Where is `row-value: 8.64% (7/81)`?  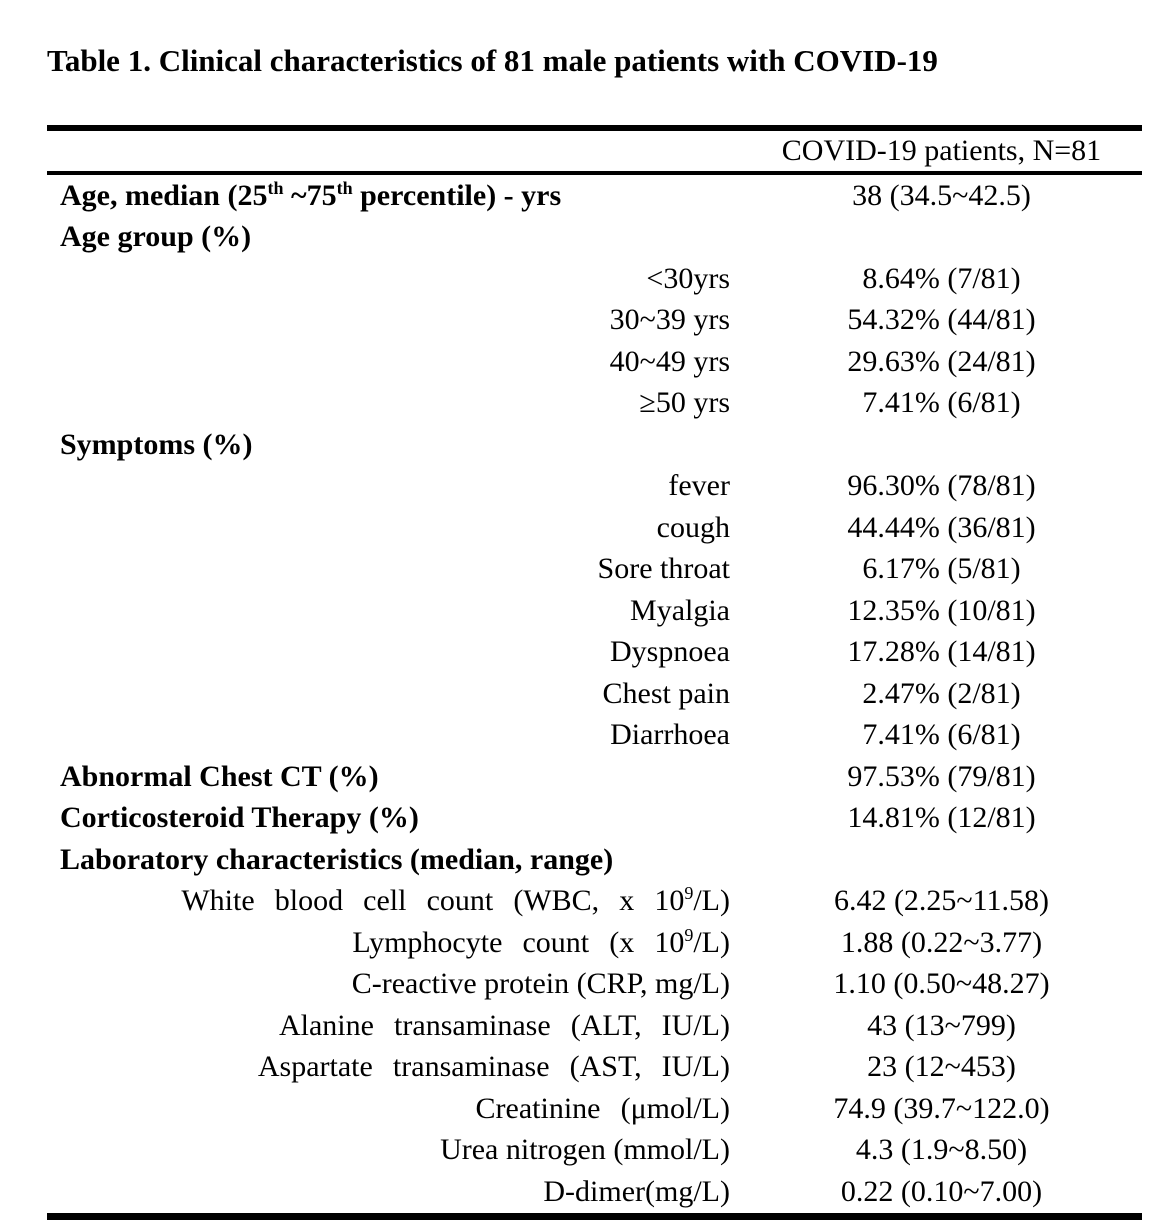 row-value: 8.64% (7/81) is located at coordinates (941, 278).